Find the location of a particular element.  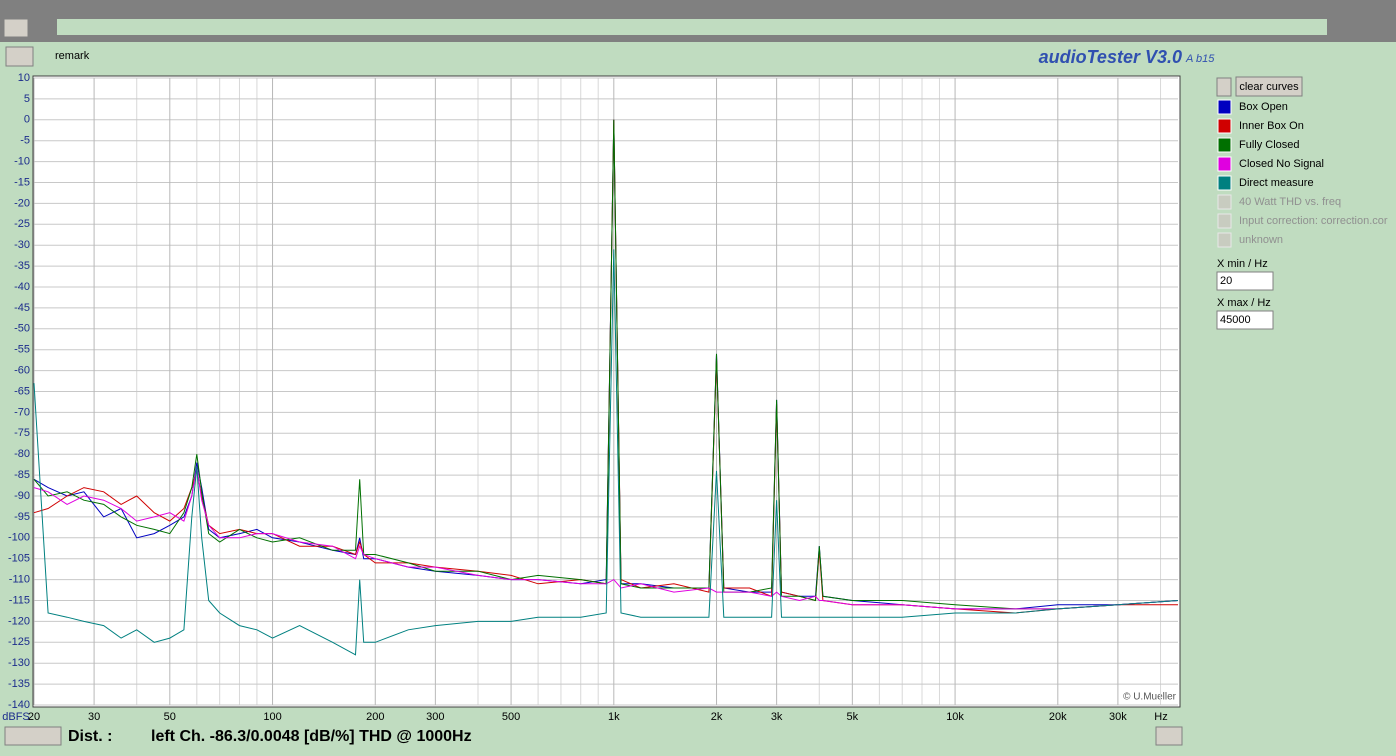

xmax-input is located at coordinates (1245, 320).